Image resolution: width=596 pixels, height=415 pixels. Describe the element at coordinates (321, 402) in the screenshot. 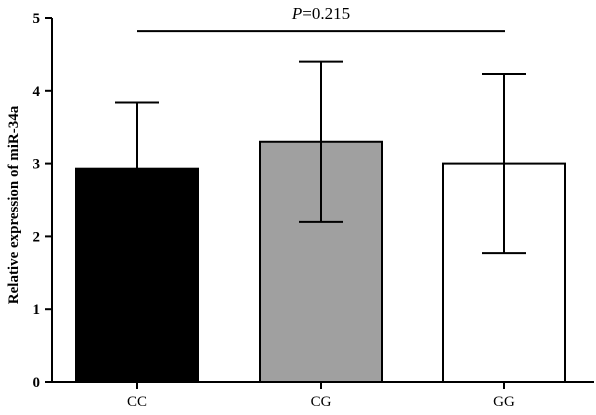

I see `x-tick-label: CG` at that location.